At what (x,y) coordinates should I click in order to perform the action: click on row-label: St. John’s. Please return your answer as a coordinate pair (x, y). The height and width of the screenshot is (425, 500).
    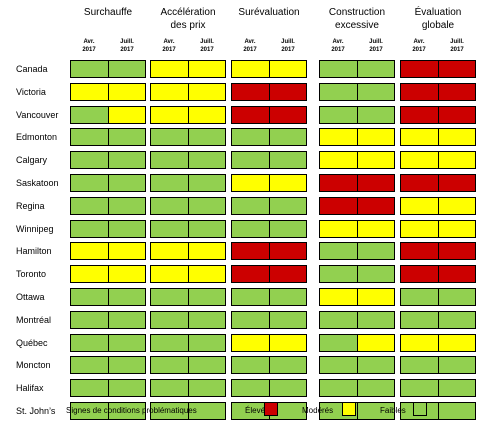
    Looking at the image, I should click on (36, 411).